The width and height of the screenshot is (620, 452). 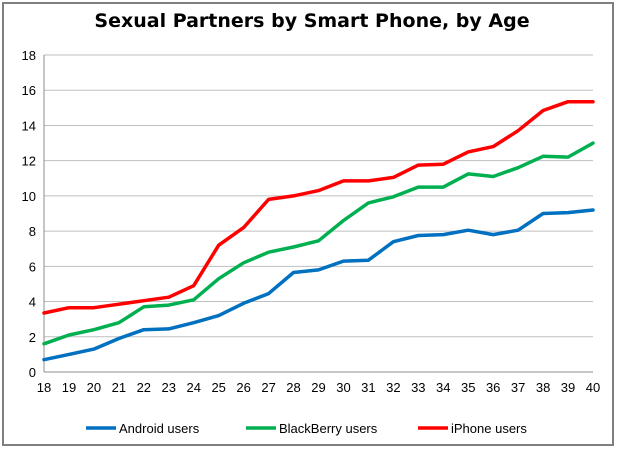 What do you see at coordinates (29, 214) in the screenshot?
I see `y-tick-labels: 0 2 4 6 8 10 12 14 16 18` at bounding box center [29, 214].